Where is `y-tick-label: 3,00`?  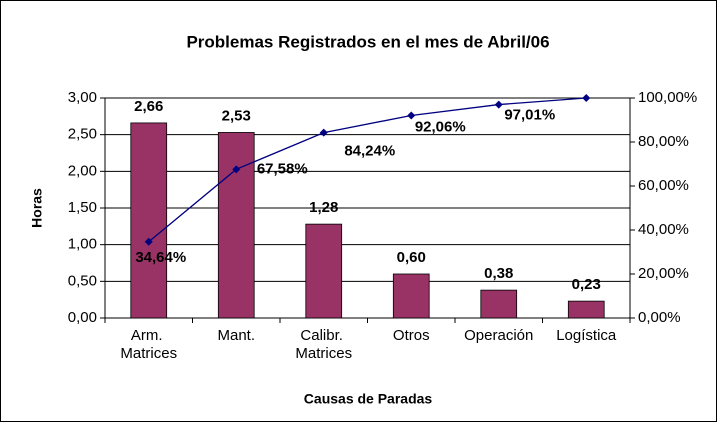 y-tick-label: 3,00 is located at coordinates (82, 97).